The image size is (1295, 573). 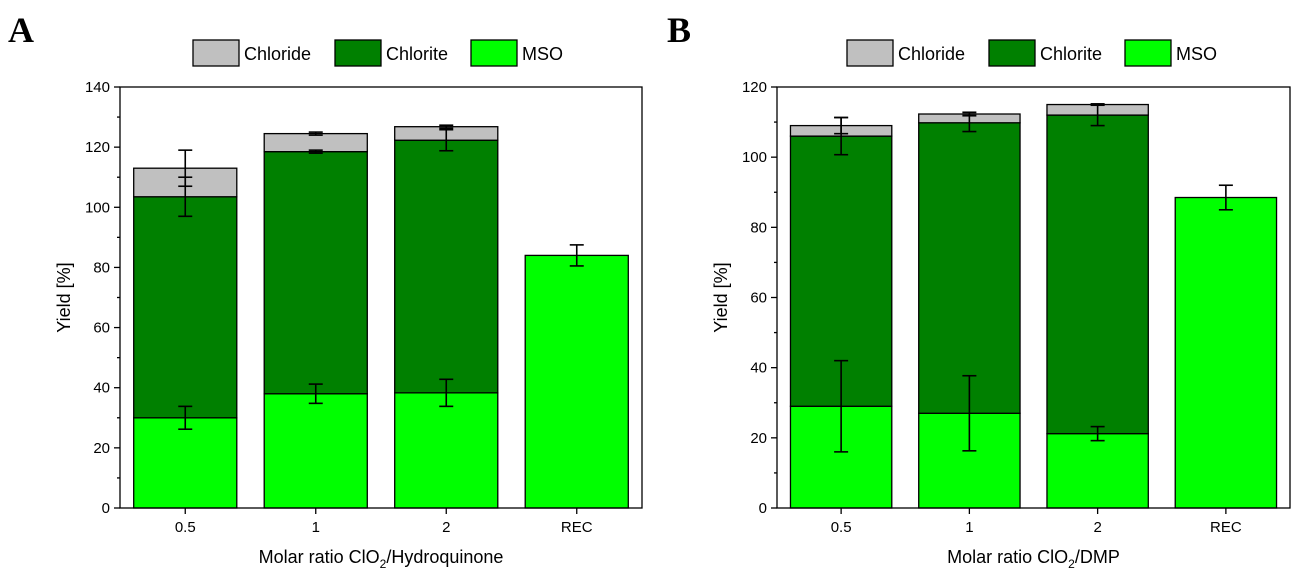 What do you see at coordinates (381, 559) in the screenshot?
I see `x-axis-title: Molar ratio ClO2/Hydroquinone` at bounding box center [381, 559].